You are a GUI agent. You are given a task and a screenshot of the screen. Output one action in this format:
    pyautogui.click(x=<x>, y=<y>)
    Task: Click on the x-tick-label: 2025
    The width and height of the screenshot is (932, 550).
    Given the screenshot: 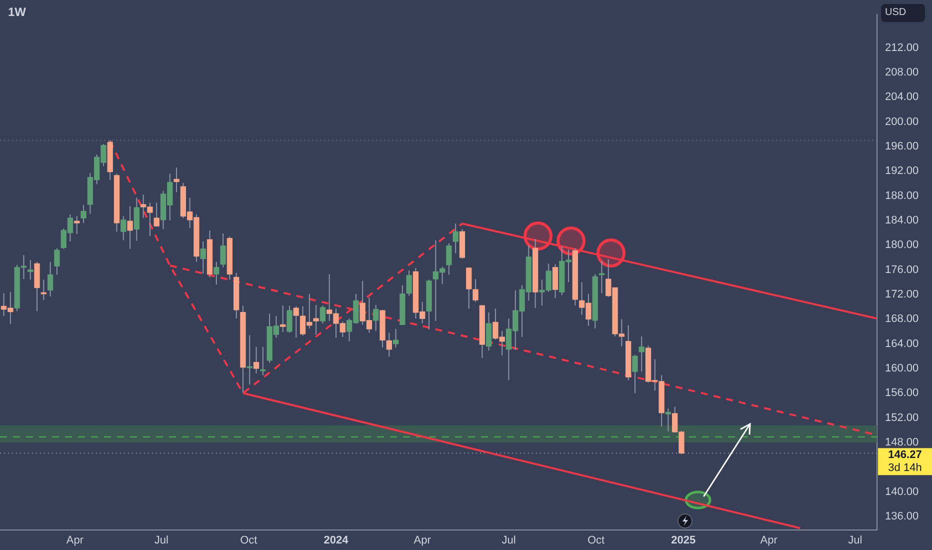 What is the action you would take?
    pyautogui.click(x=683, y=540)
    